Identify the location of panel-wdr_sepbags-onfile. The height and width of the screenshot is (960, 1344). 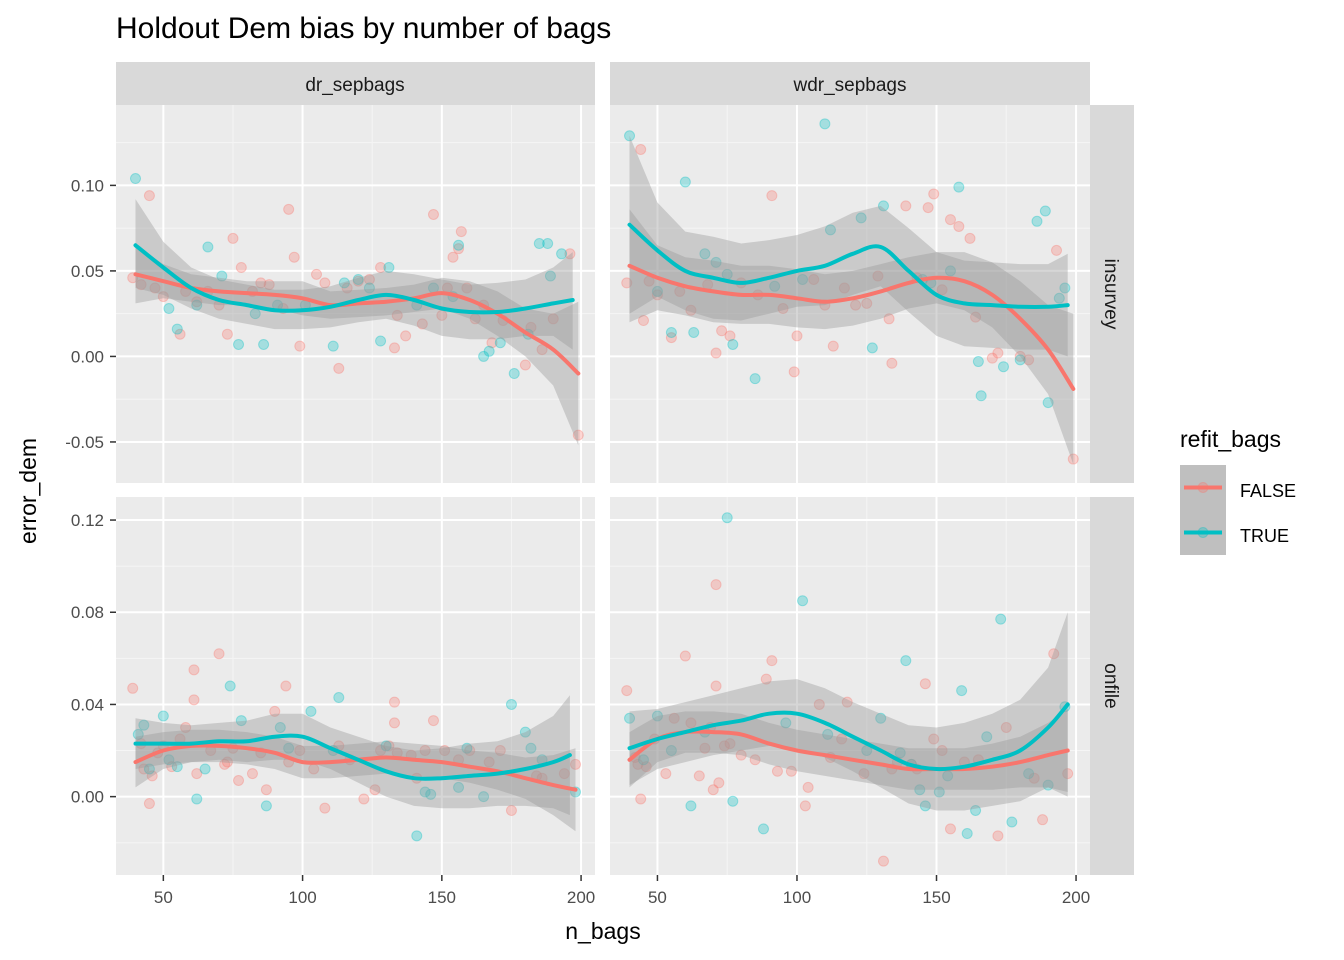
(850, 686).